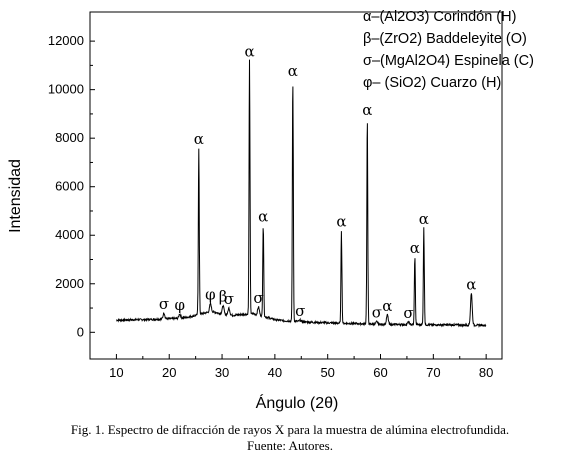 The height and width of the screenshot is (456, 580). Describe the element at coordinates (448, 61) in the screenshot. I see `legend-entry: σ–(MgAl2O4) Espinela (C)` at that location.